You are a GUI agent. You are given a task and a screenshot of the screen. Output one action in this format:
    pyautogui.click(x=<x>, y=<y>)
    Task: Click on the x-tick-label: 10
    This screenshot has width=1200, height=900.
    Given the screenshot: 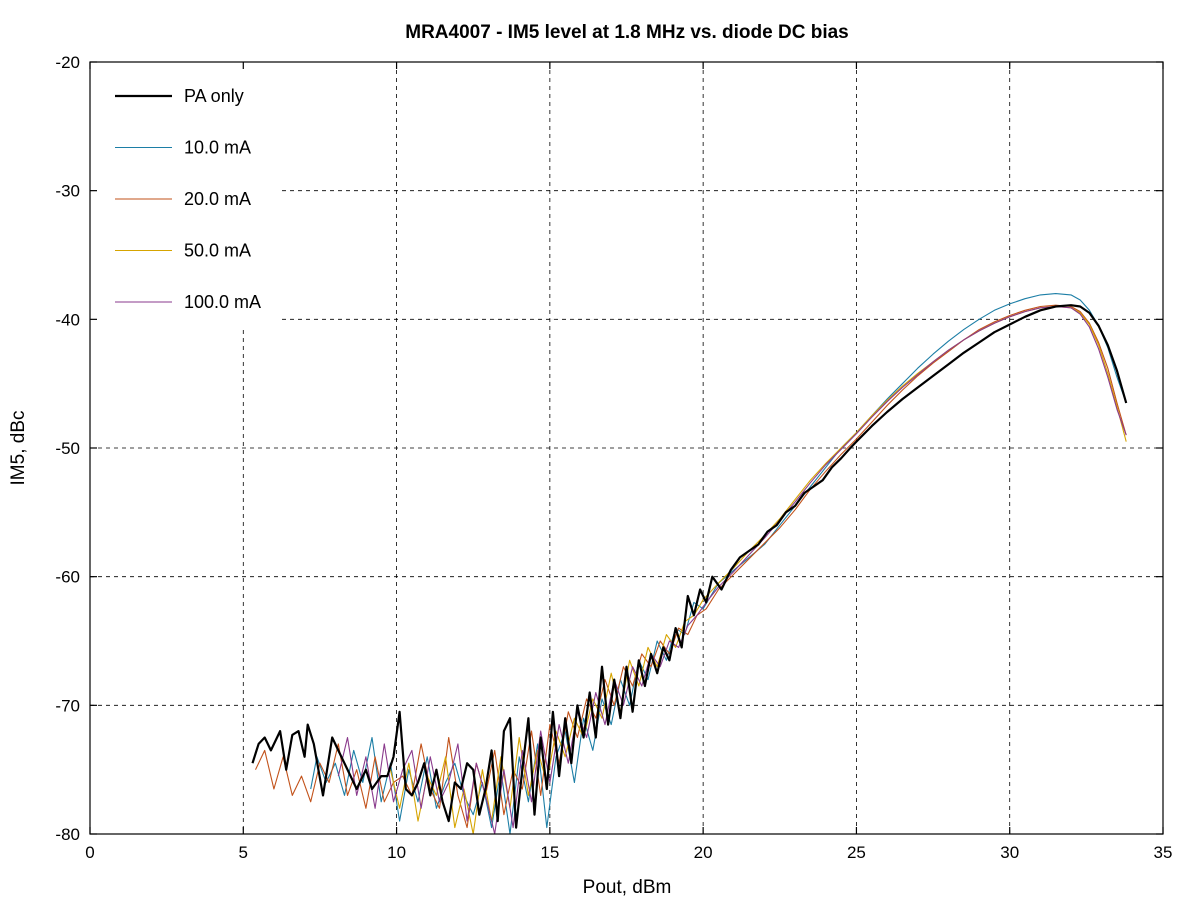 What is the action you would take?
    pyautogui.click(x=396, y=852)
    